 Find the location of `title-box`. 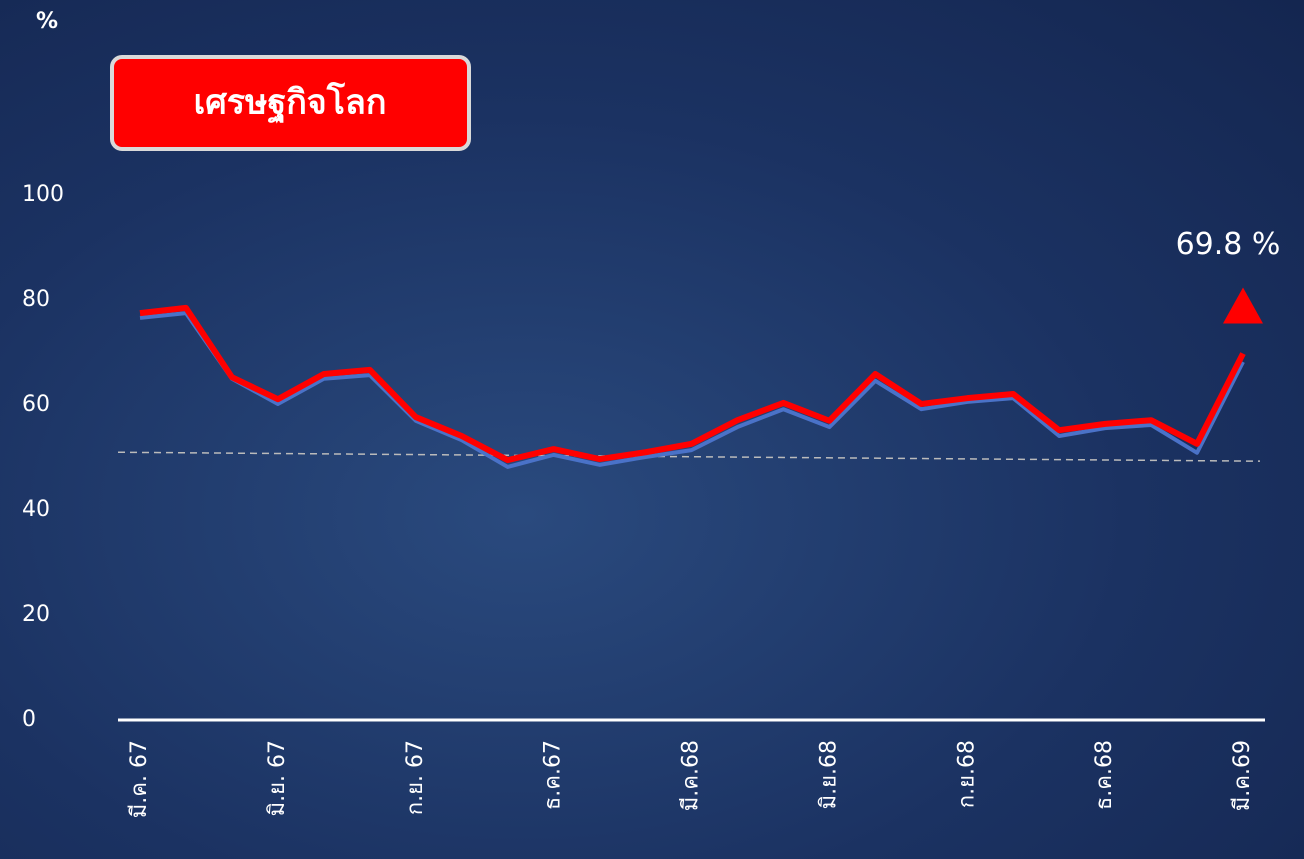

title-box is located at coordinates (290, 103).